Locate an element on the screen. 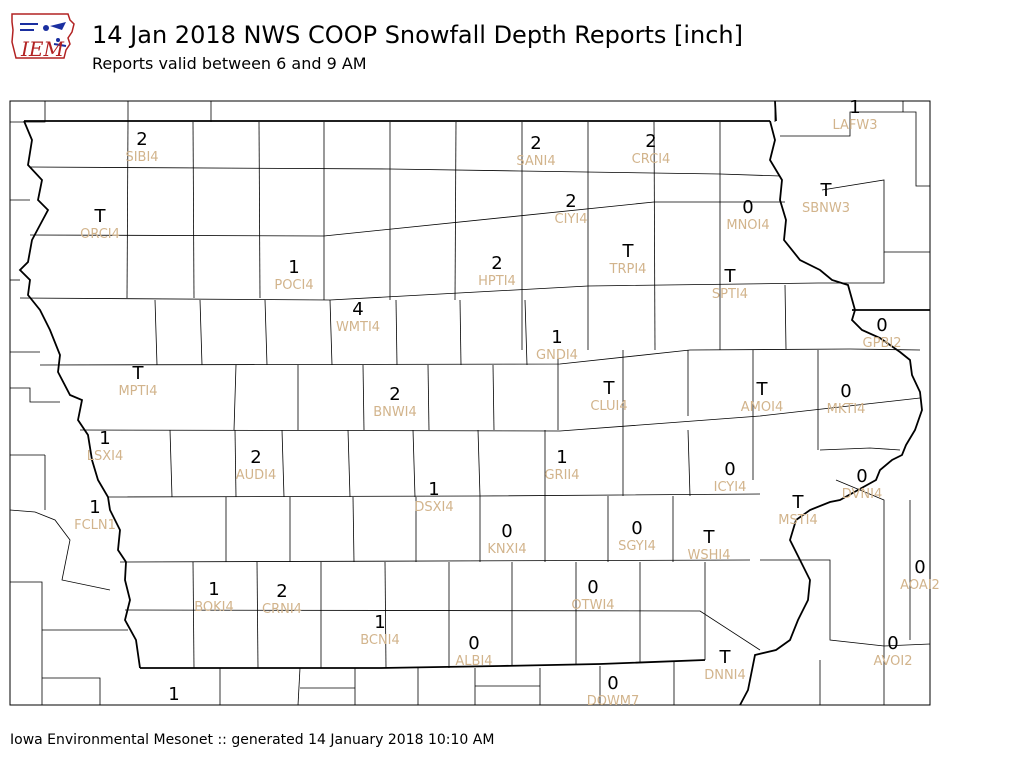  station-id-label: GRII4 is located at coordinates (561, 475).